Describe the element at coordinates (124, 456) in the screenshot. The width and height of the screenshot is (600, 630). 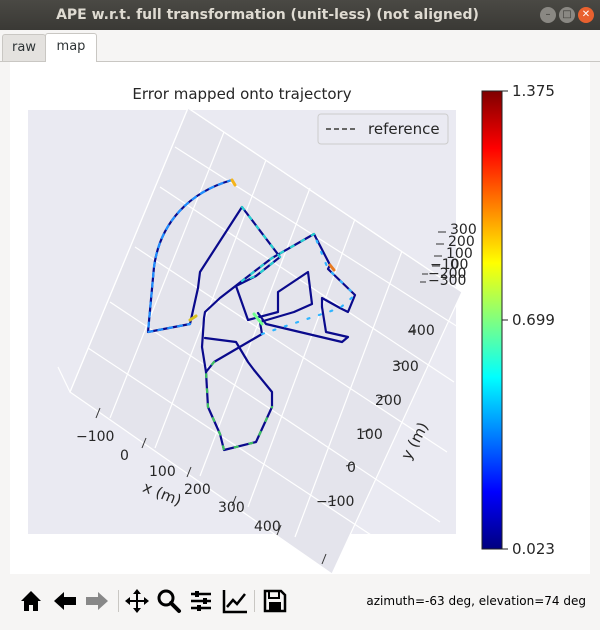
I see `x-tick-label: 0` at that location.